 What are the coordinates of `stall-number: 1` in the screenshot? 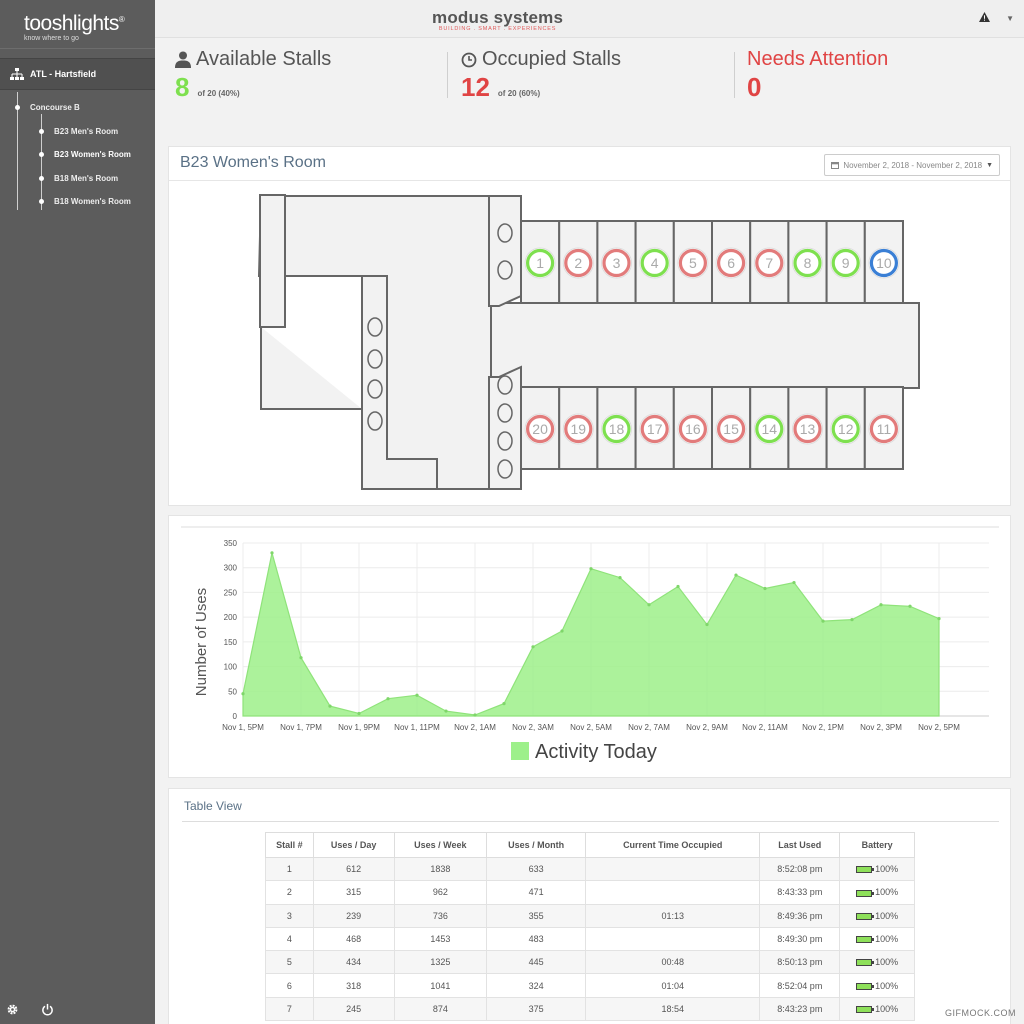 It's located at (540, 263).